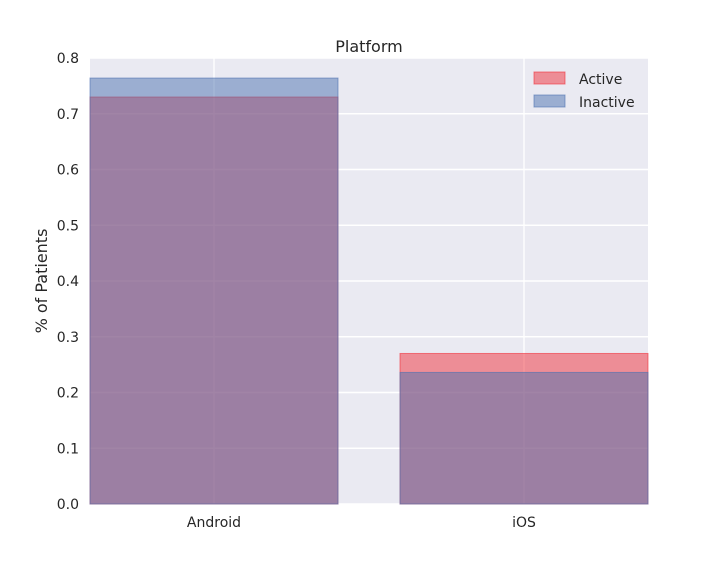 The height and width of the screenshot is (580, 720). I want to click on legend-label-inactive: Inactive, so click(607, 103).